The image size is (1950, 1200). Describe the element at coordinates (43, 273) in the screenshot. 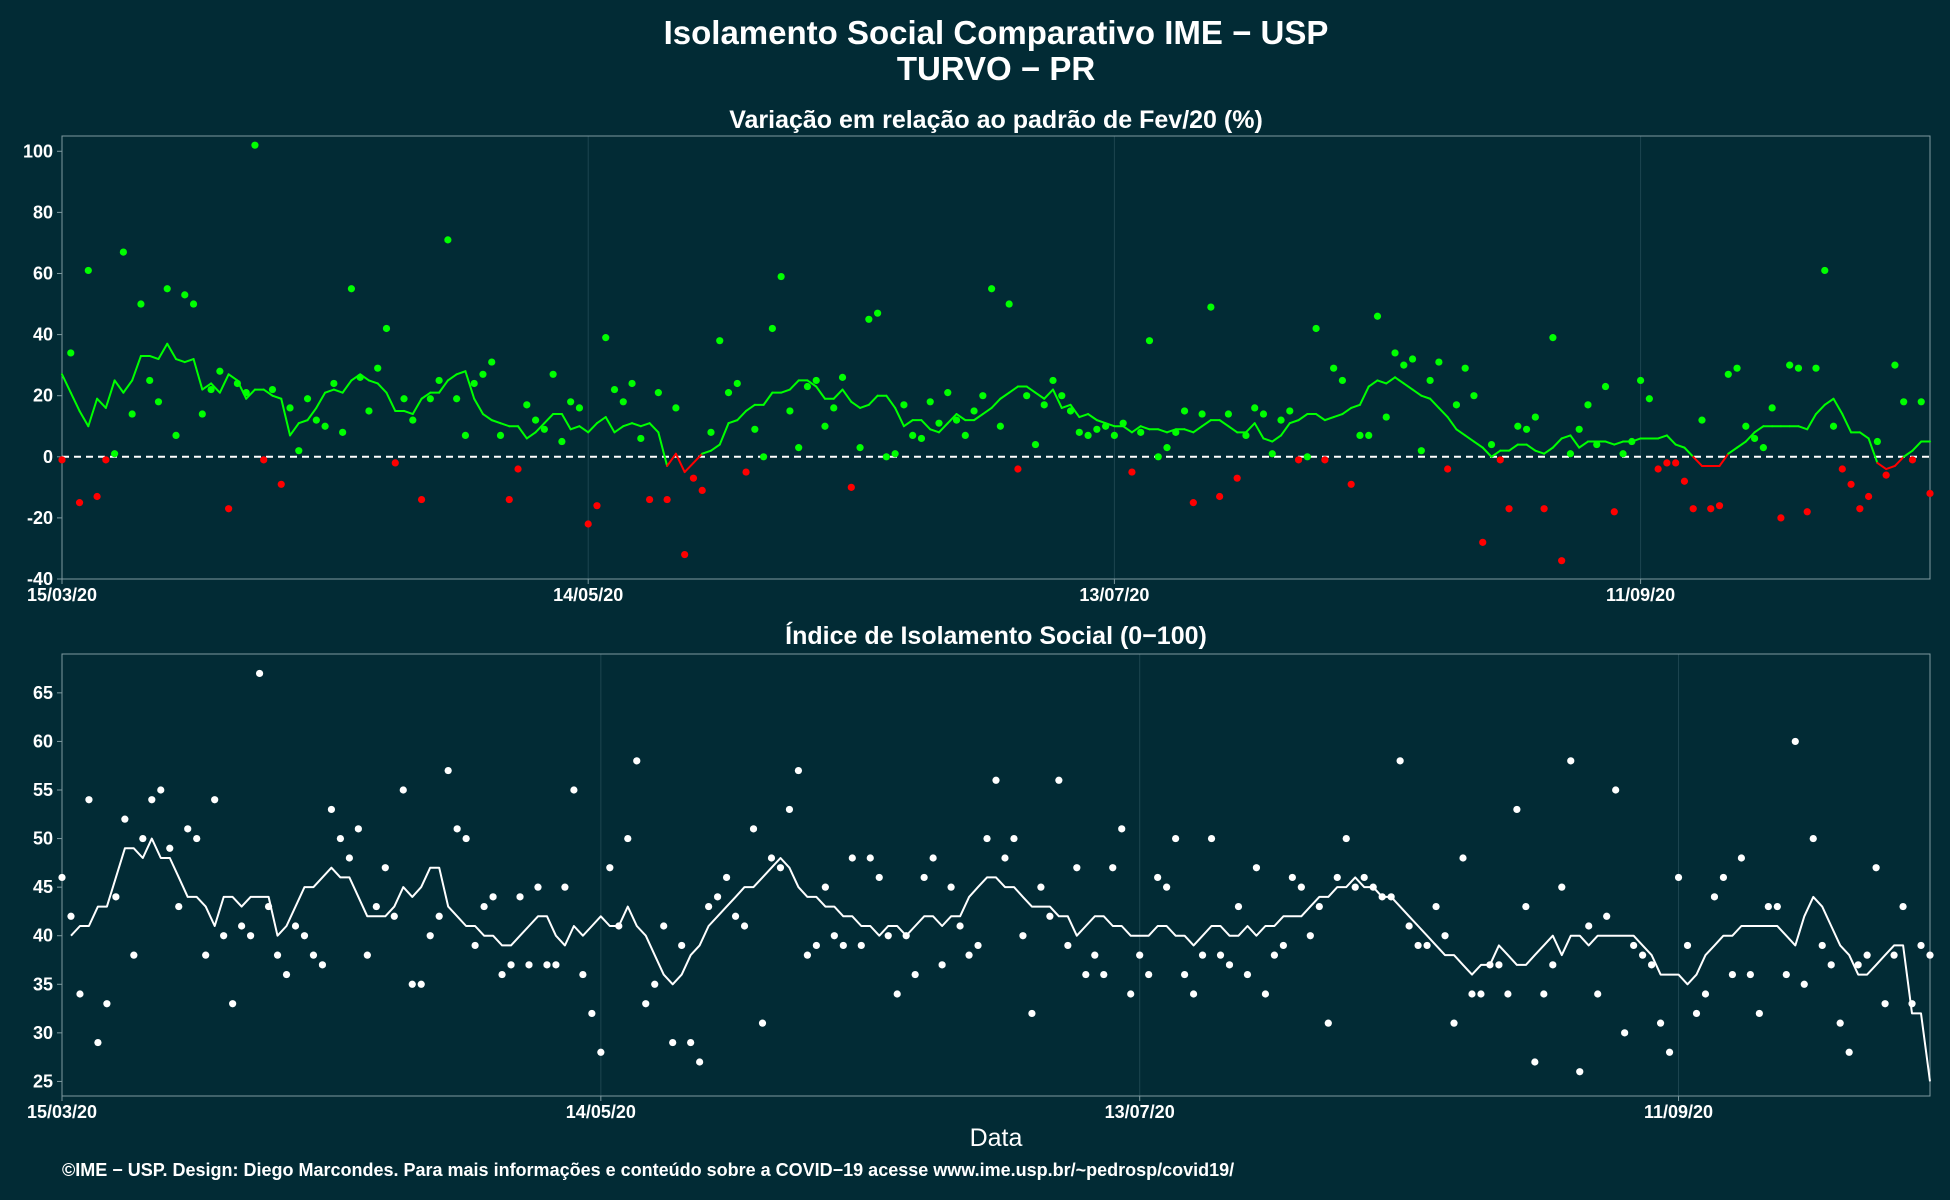

I see `y-tick-label: 60` at that location.